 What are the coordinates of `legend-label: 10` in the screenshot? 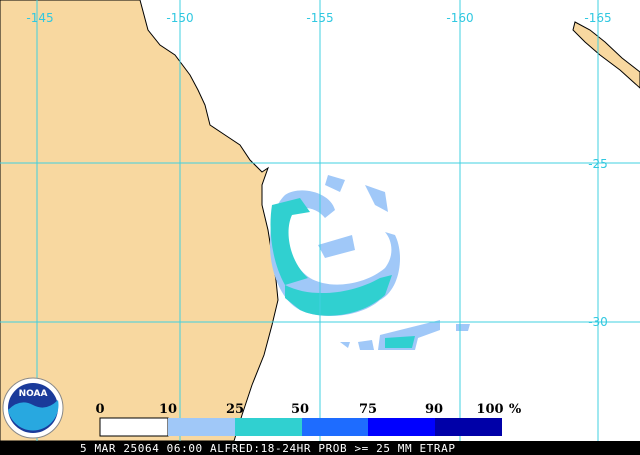 It's located at (168, 409).